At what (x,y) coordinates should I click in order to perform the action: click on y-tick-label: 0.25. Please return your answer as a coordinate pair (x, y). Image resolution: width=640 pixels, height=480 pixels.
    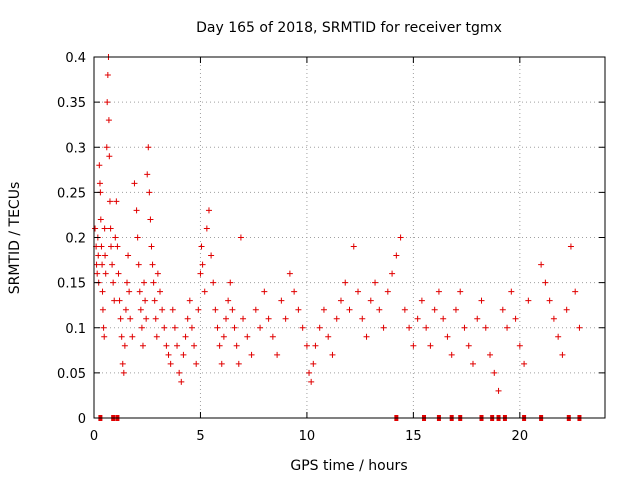
    Looking at the image, I should click on (71, 193).